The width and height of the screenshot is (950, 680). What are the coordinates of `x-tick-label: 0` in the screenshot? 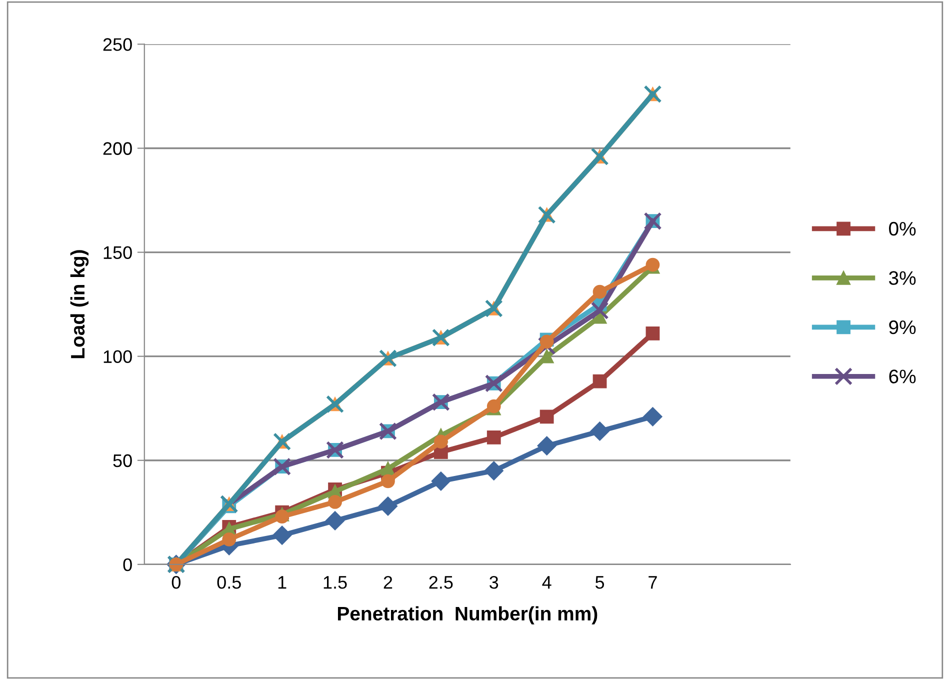 It's located at (176, 582).